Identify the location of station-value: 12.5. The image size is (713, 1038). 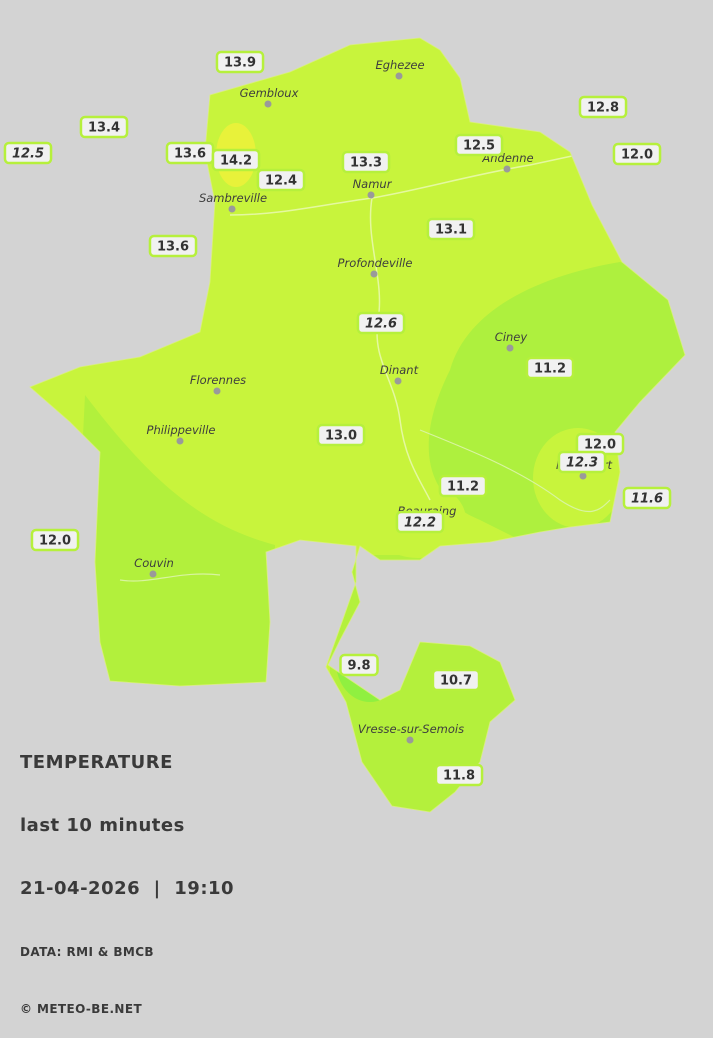
(28, 154).